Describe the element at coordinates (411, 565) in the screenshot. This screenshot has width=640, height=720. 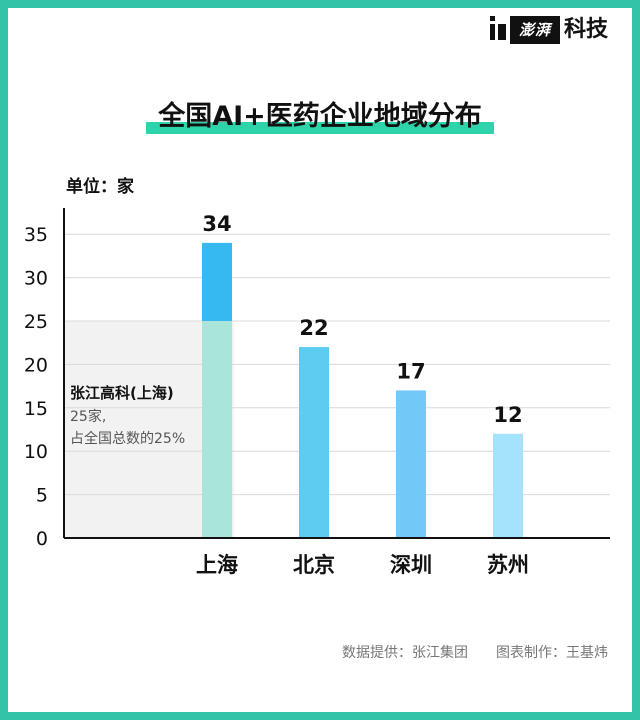
I see `x-tick-label: 深圳` at that location.